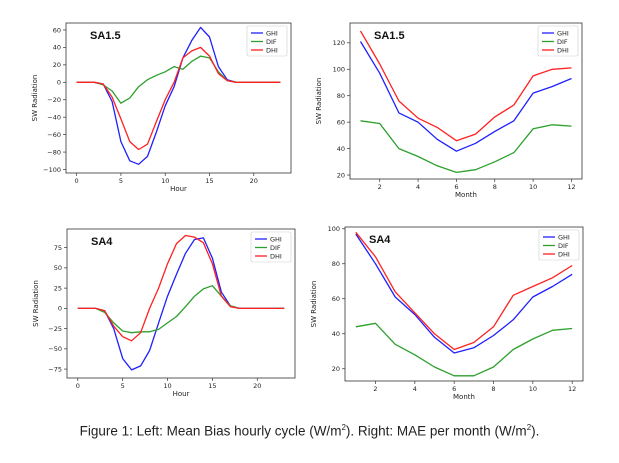  Describe the element at coordinates (276, 256) in the screenshot. I see `chart3-legend-label-dhi: DHI` at that location.